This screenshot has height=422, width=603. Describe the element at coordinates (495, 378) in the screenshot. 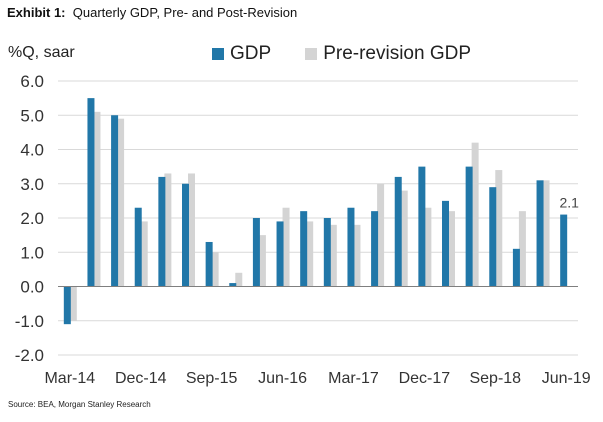

I see `x-tick-label: Sep-18` at that location.